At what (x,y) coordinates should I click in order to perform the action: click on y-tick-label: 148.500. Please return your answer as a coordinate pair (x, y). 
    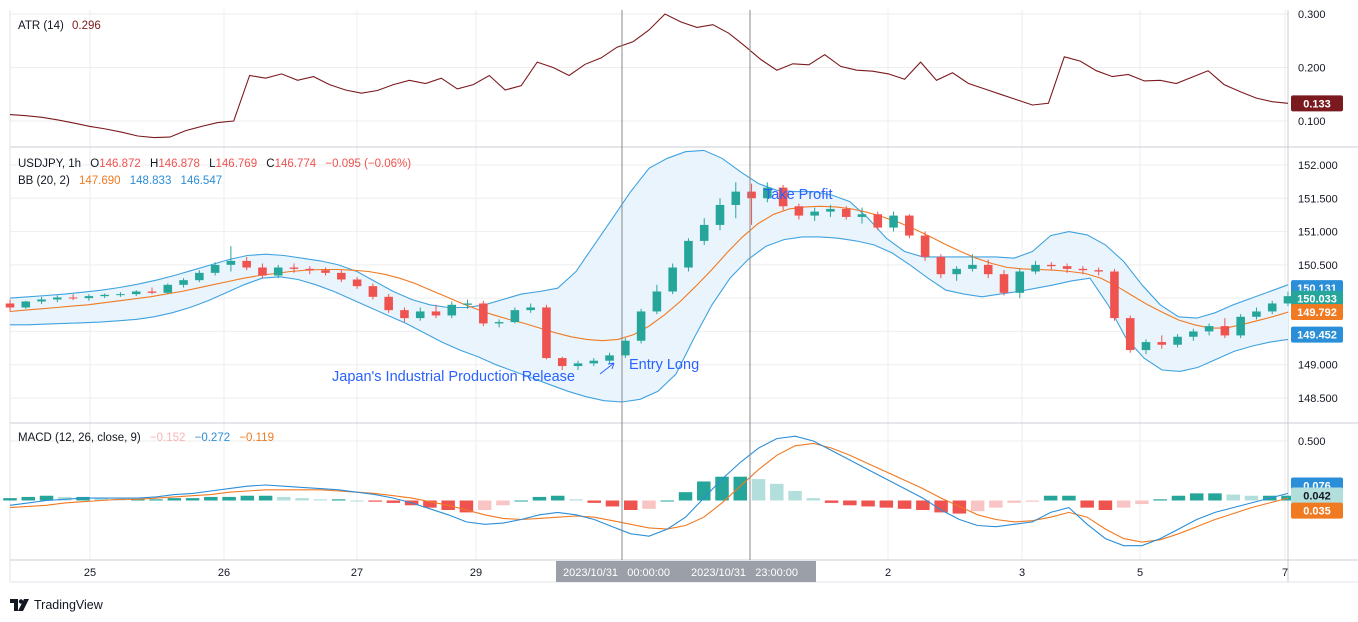
    Looking at the image, I should click on (1318, 399).